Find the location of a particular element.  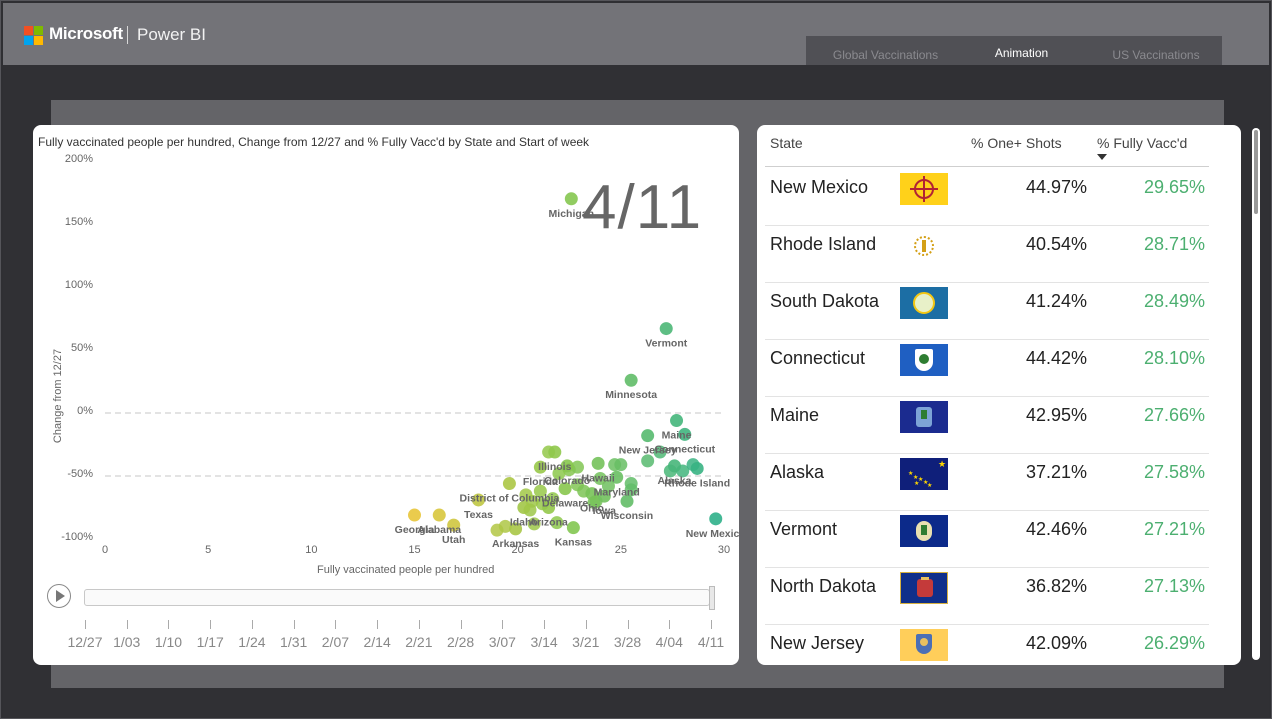

fully-vaccinated-percent: 28.71% is located at coordinates (1174, 244).